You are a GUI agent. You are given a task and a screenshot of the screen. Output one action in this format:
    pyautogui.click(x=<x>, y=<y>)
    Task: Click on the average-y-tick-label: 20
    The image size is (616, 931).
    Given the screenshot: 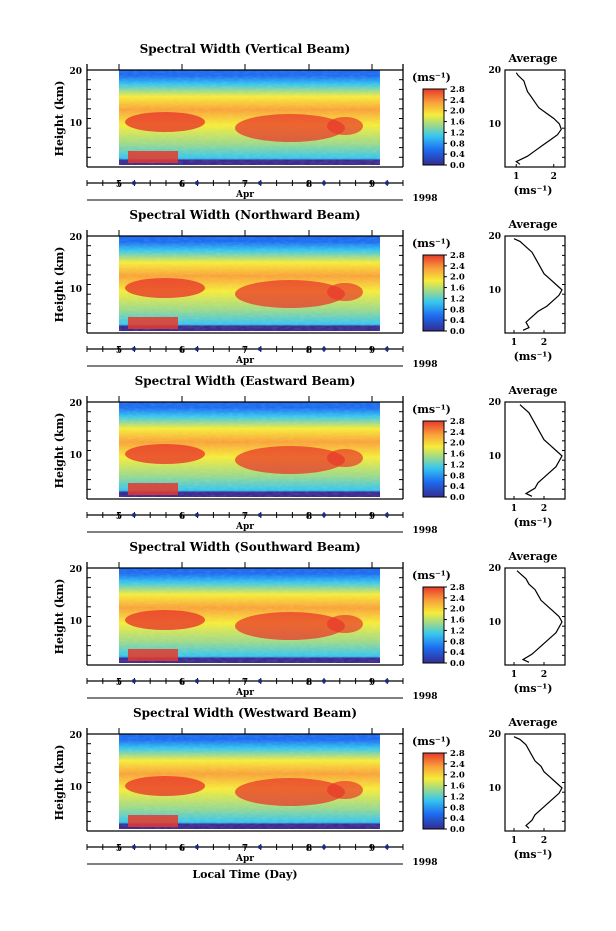 What is the action you would take?
    pyautogui.click(x=494, y=403)
    